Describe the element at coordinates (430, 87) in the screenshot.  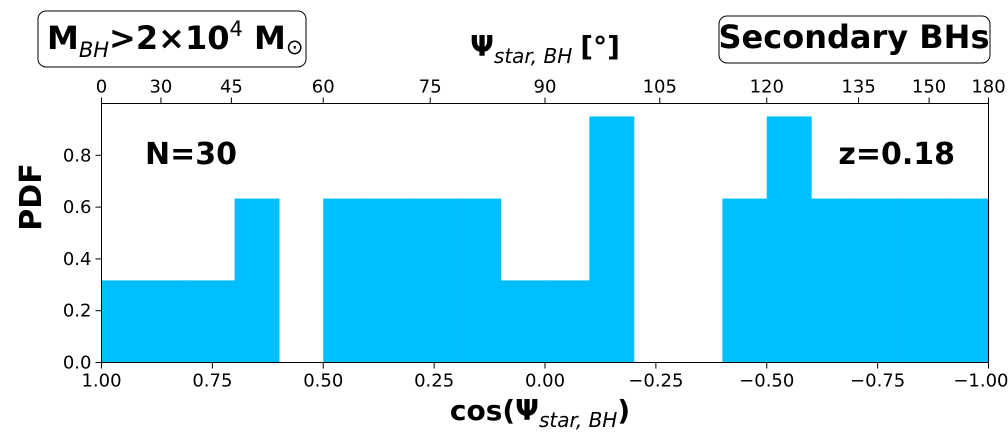
I see `top-tick-label: 75` at that location.